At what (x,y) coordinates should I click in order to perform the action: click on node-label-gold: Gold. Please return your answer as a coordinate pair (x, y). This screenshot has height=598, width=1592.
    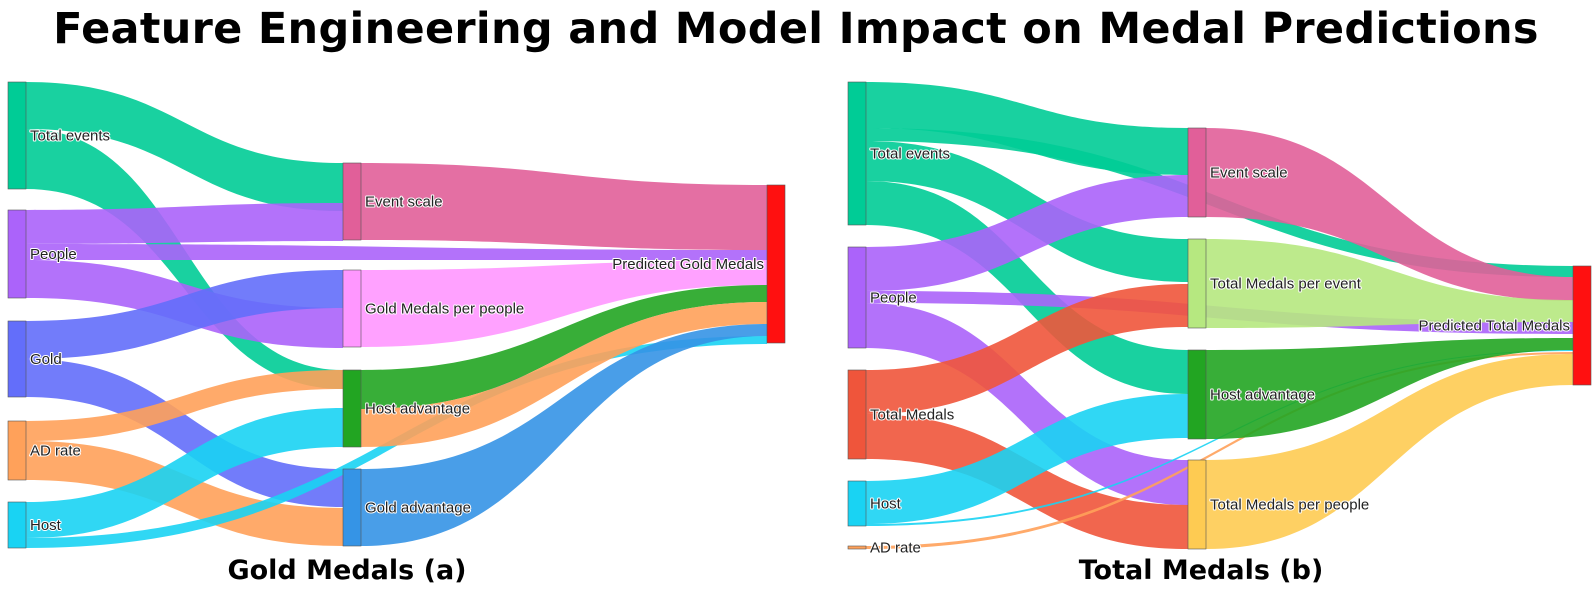
    Looking at the image, I should click on (46, 359).